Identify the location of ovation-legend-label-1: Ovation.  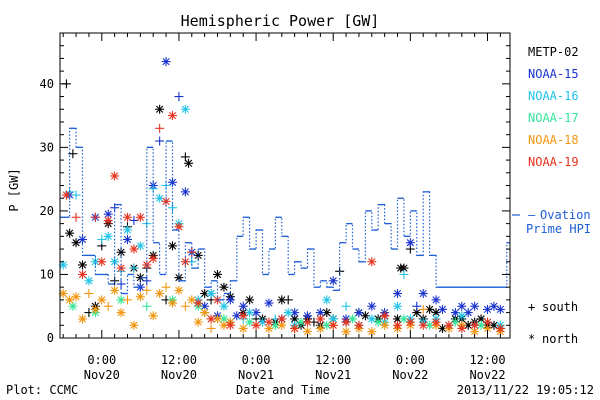
(565, 215).